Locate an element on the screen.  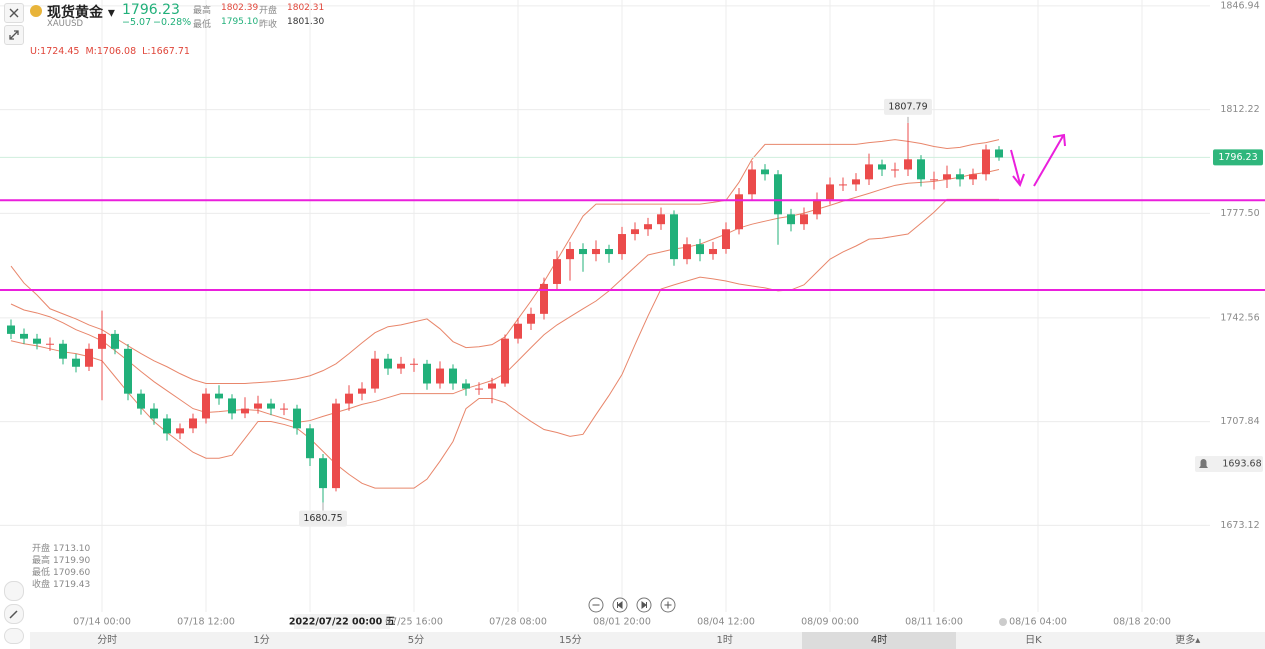
indicator-button is located at coordinates (14, 591).